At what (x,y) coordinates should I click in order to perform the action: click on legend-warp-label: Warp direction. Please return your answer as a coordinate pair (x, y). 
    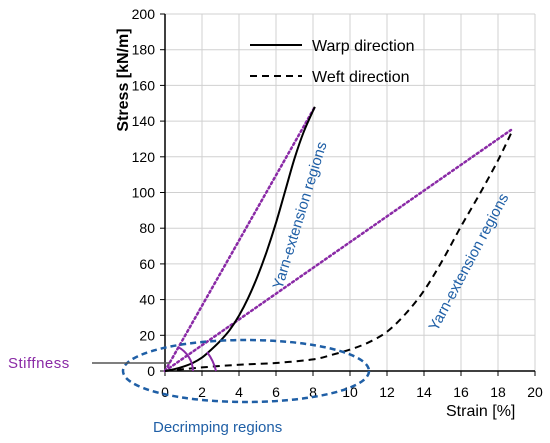
    Looking at the image, I should click on (363, 46).